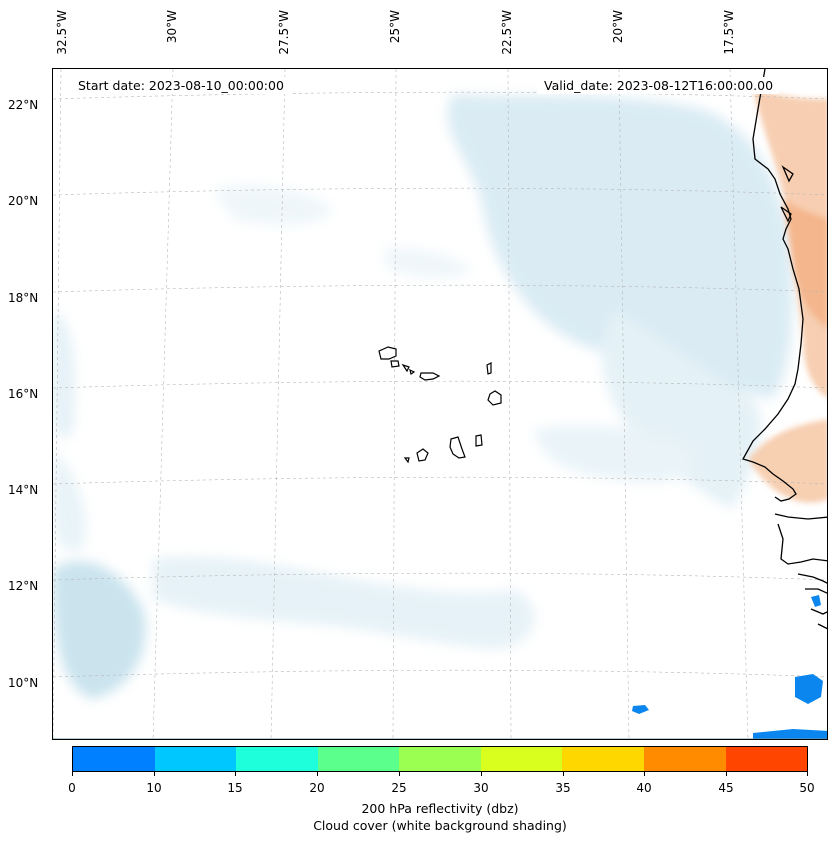 This screenshot has width=837, height=843. What do you see at coordinates (23, 586) in the screenshot?
I see `lat-label-12n: 12°N` at bounding box center [23, 586].